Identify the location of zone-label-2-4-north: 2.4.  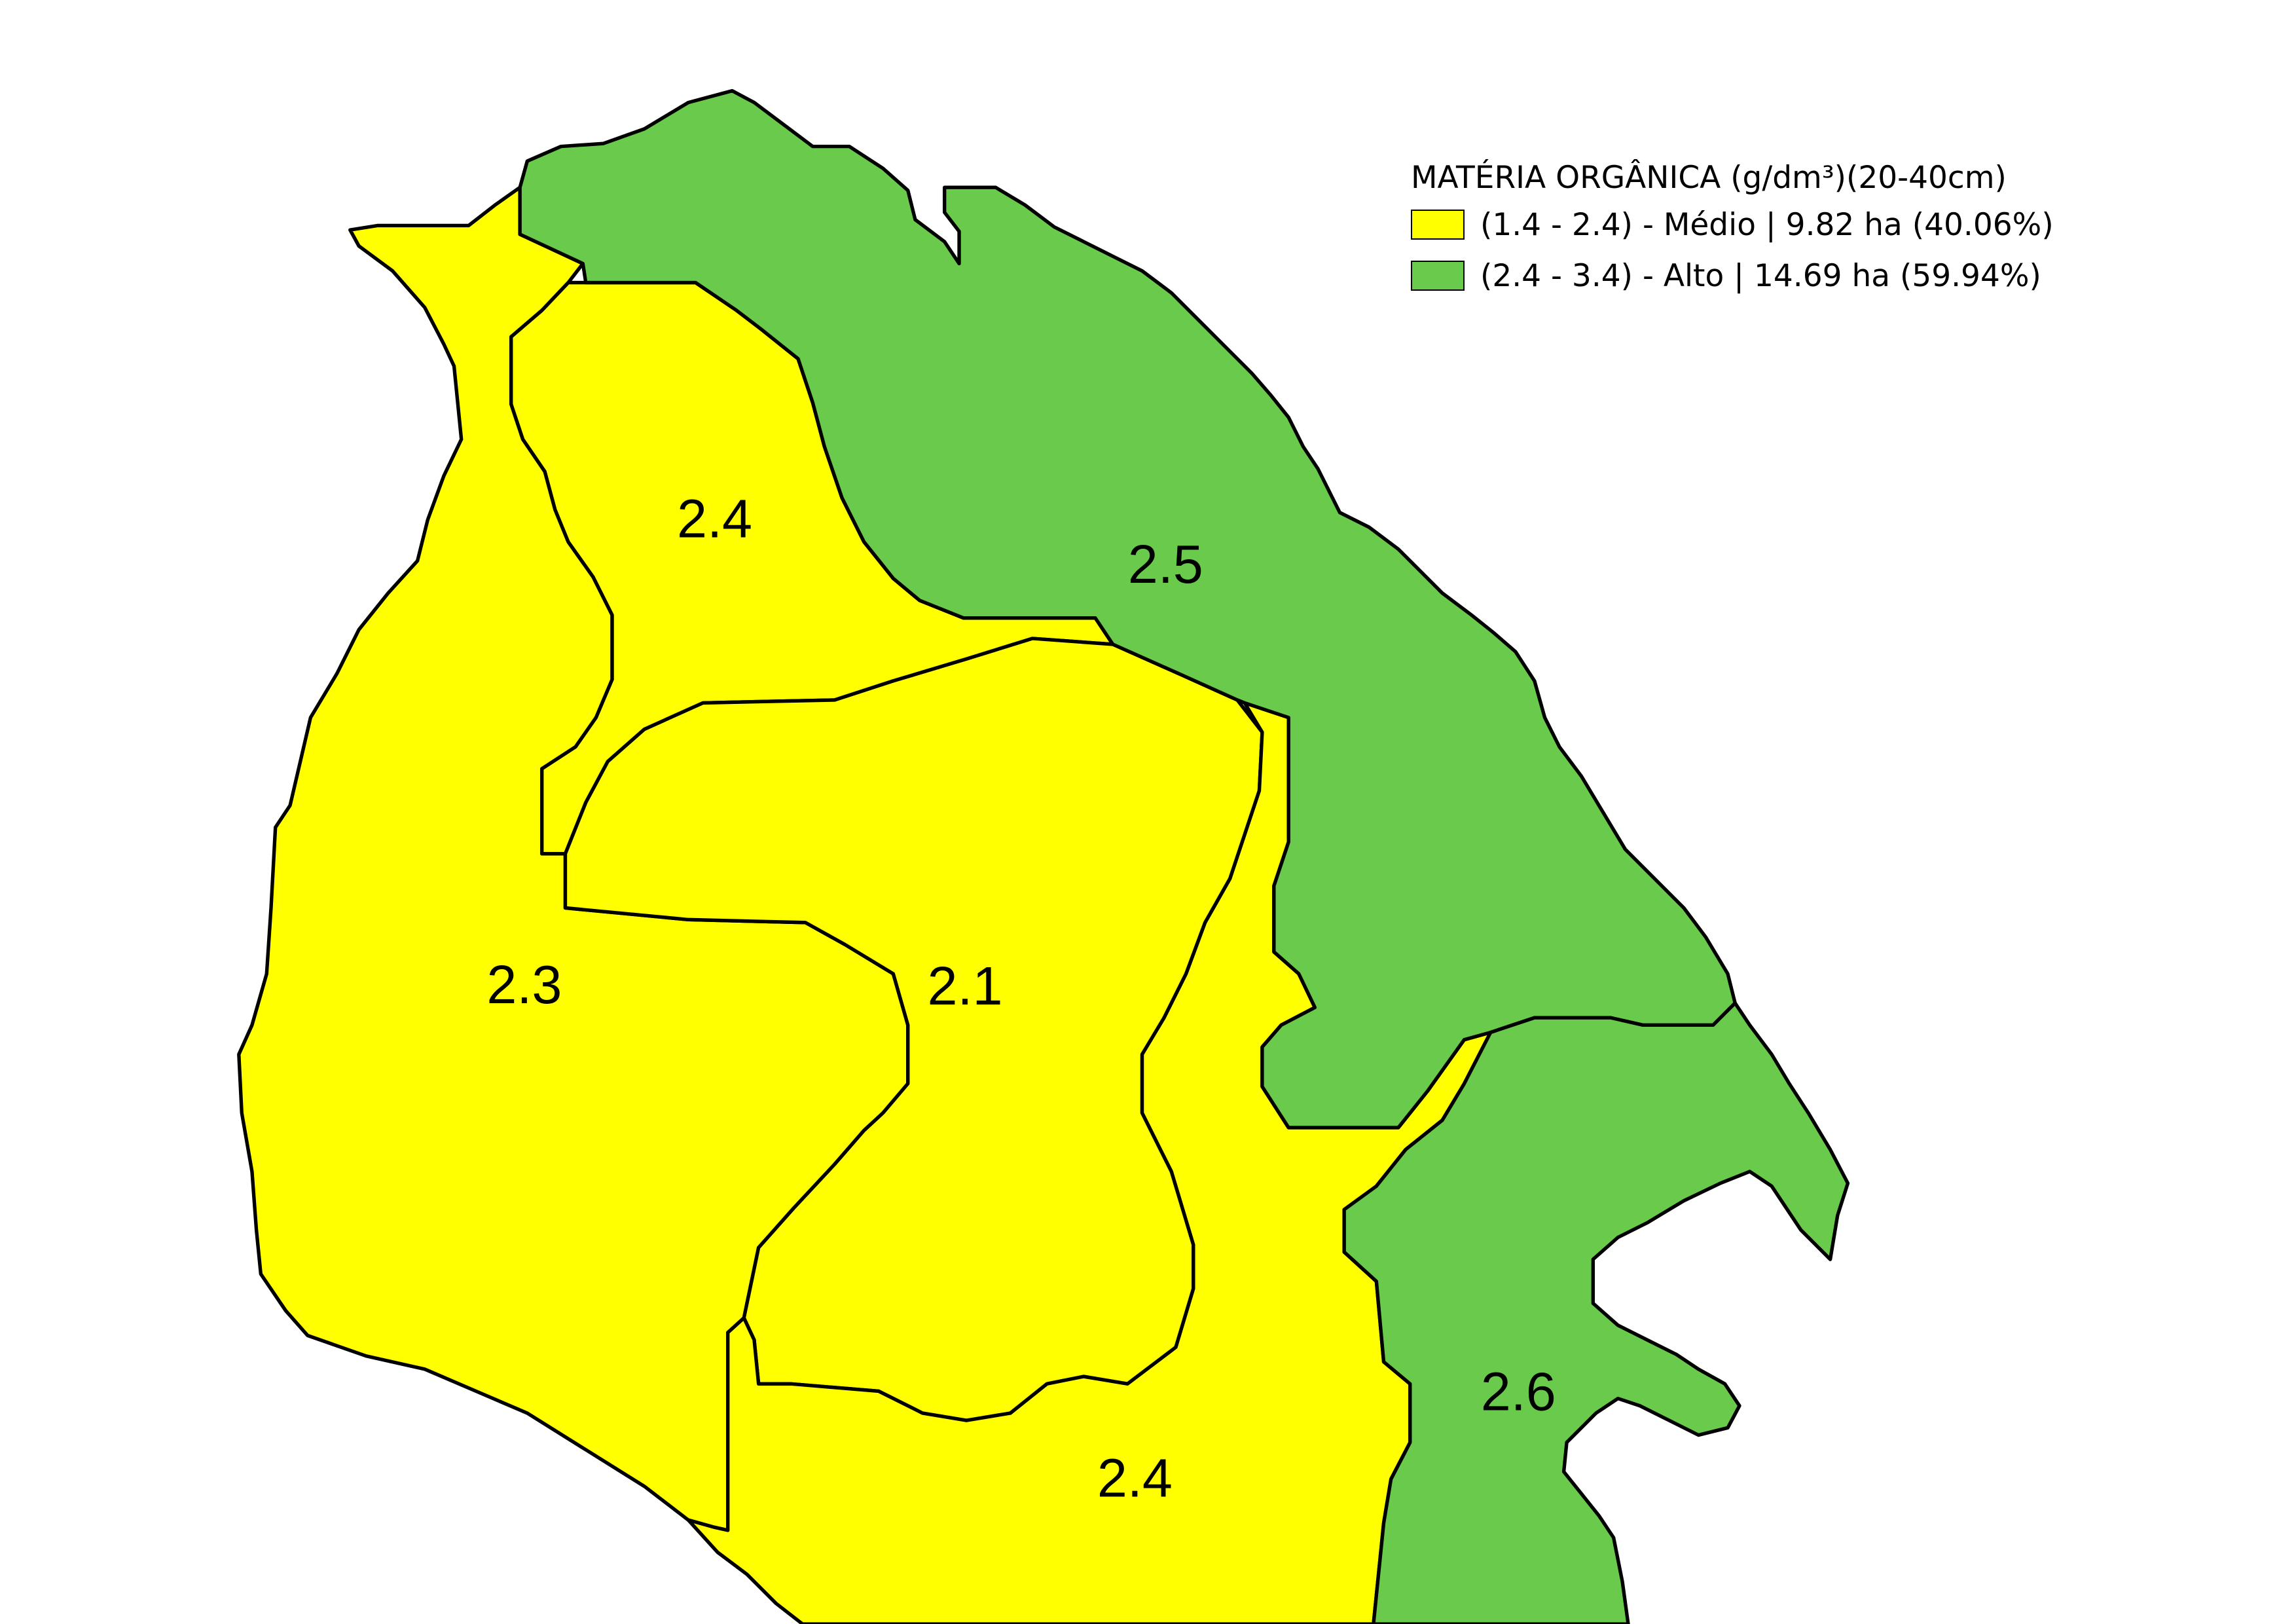
(714, 519).